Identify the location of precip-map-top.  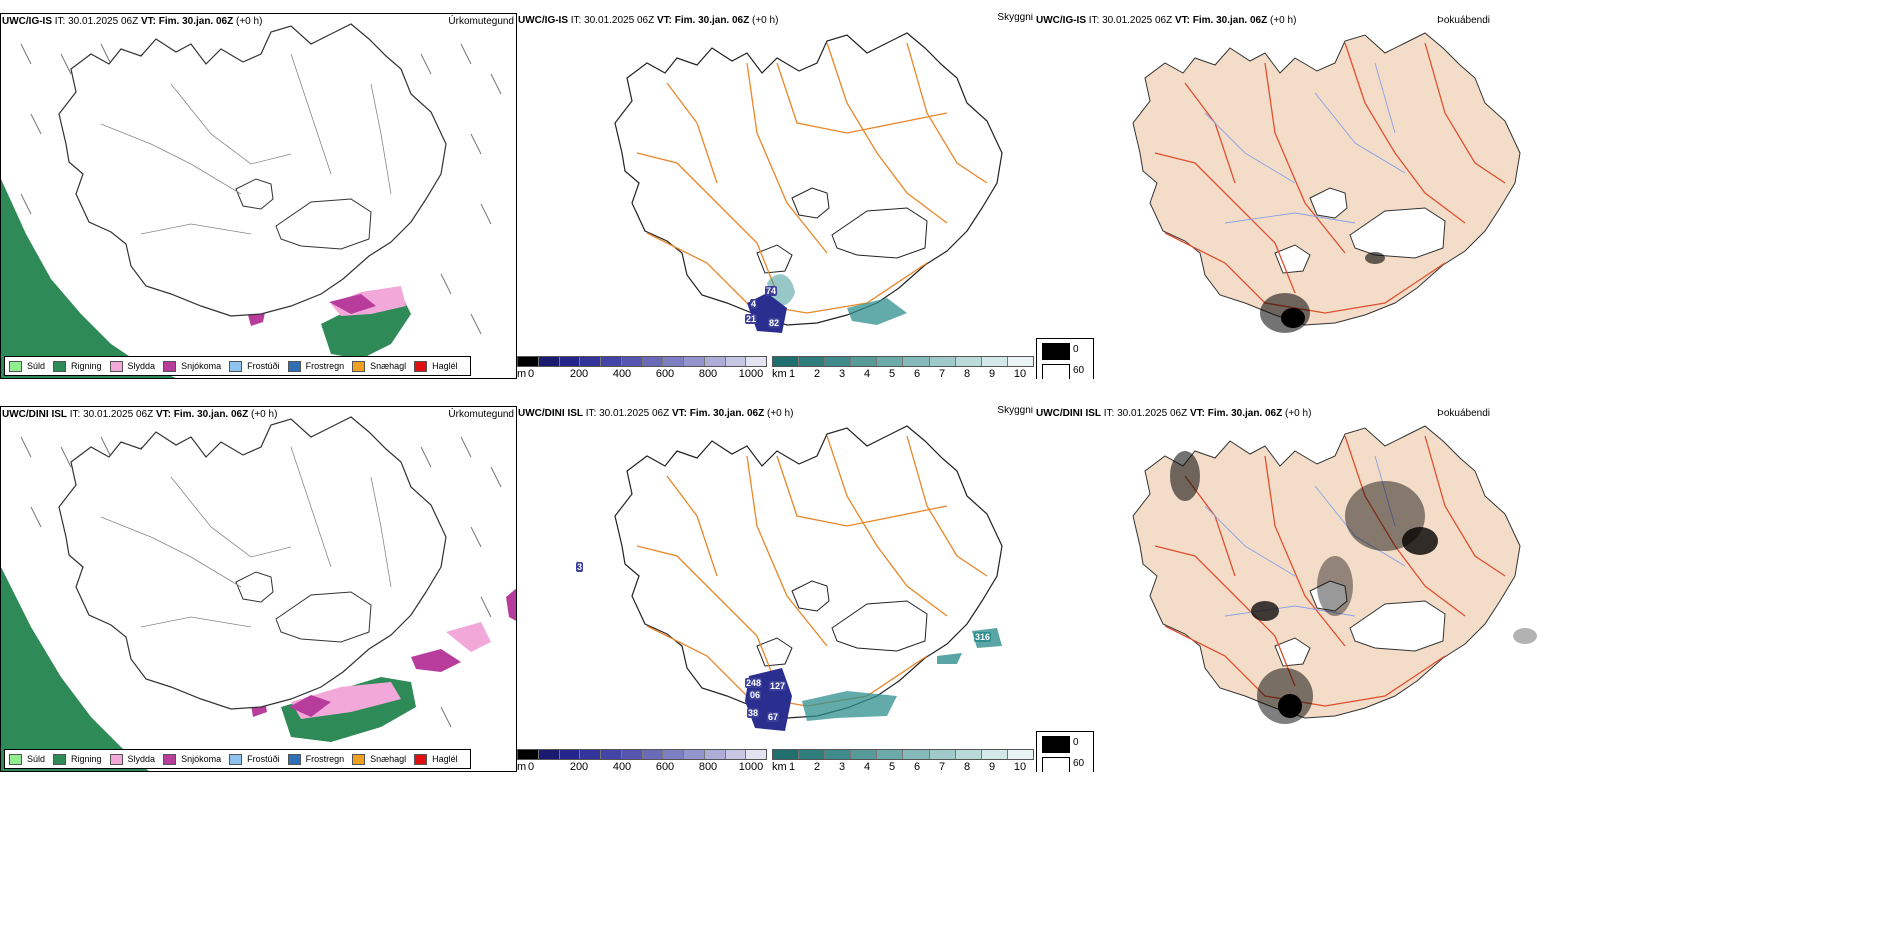
(251, 200).